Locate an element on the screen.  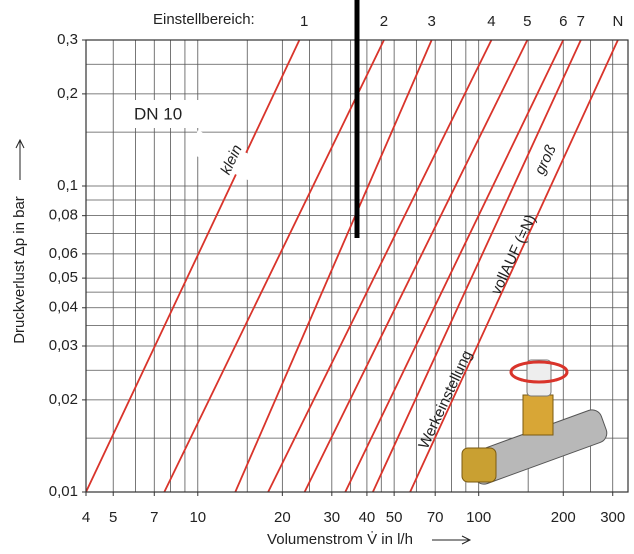
annotation: groß is located at coordinates (545, 159).